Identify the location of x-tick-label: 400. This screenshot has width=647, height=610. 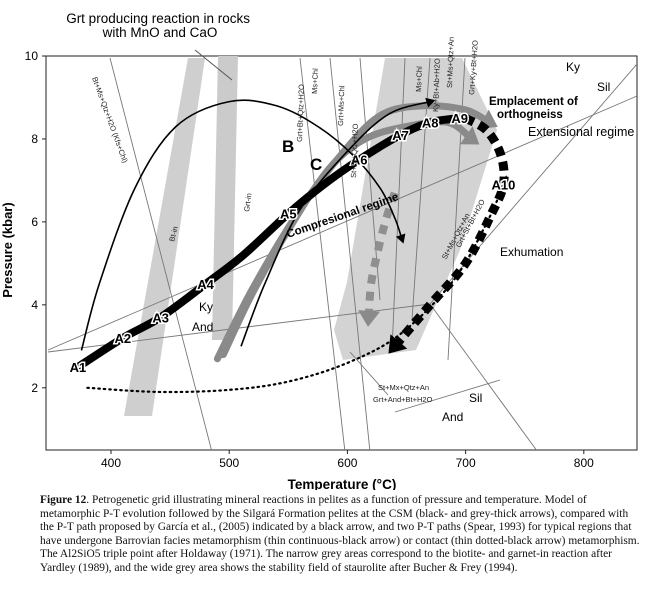
(111, 463).